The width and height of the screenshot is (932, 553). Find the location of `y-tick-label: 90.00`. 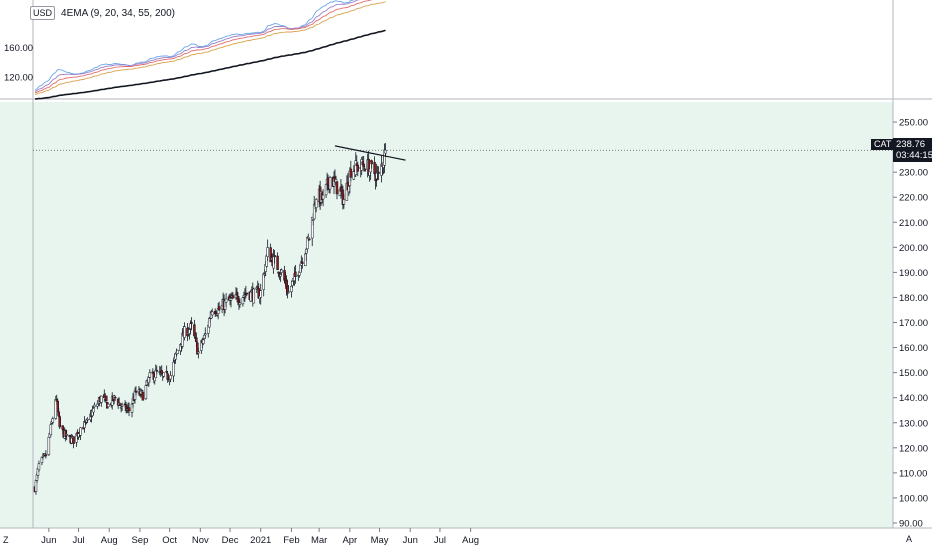

y-tick-label: 90.00 is located at coordinates (911, 523).